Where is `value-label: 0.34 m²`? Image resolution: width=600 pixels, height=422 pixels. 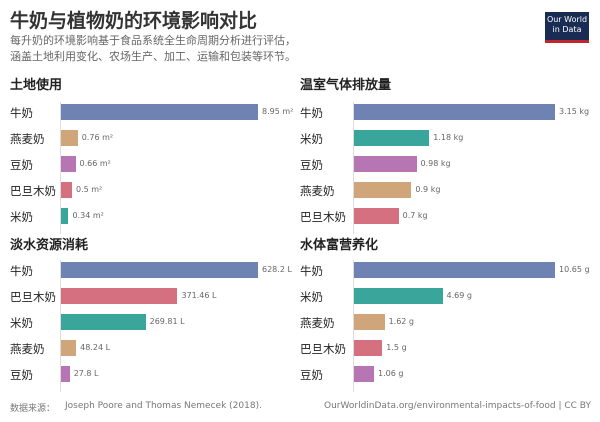 value-label: 0.34 m² is located at coordinates (88, 215).